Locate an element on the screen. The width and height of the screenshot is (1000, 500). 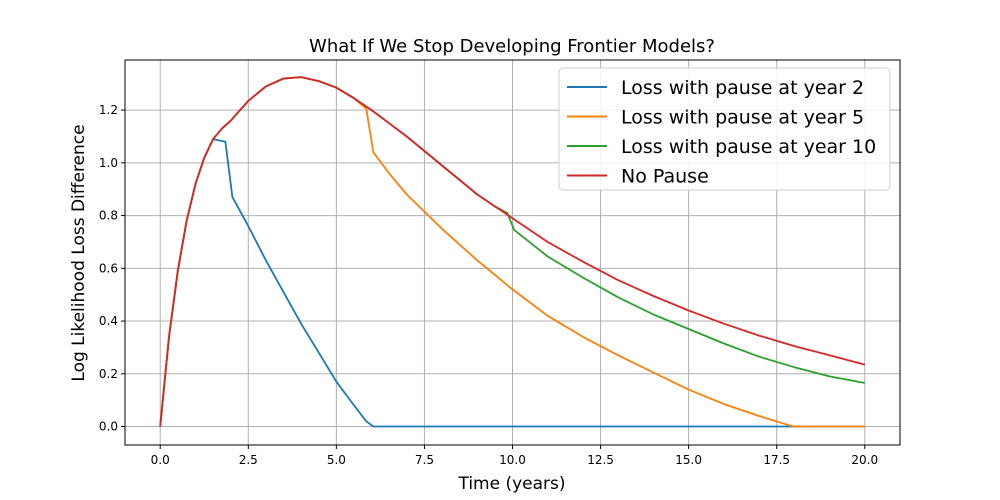
x-tick-label: 12.5 is located at coordinates (600, 460).